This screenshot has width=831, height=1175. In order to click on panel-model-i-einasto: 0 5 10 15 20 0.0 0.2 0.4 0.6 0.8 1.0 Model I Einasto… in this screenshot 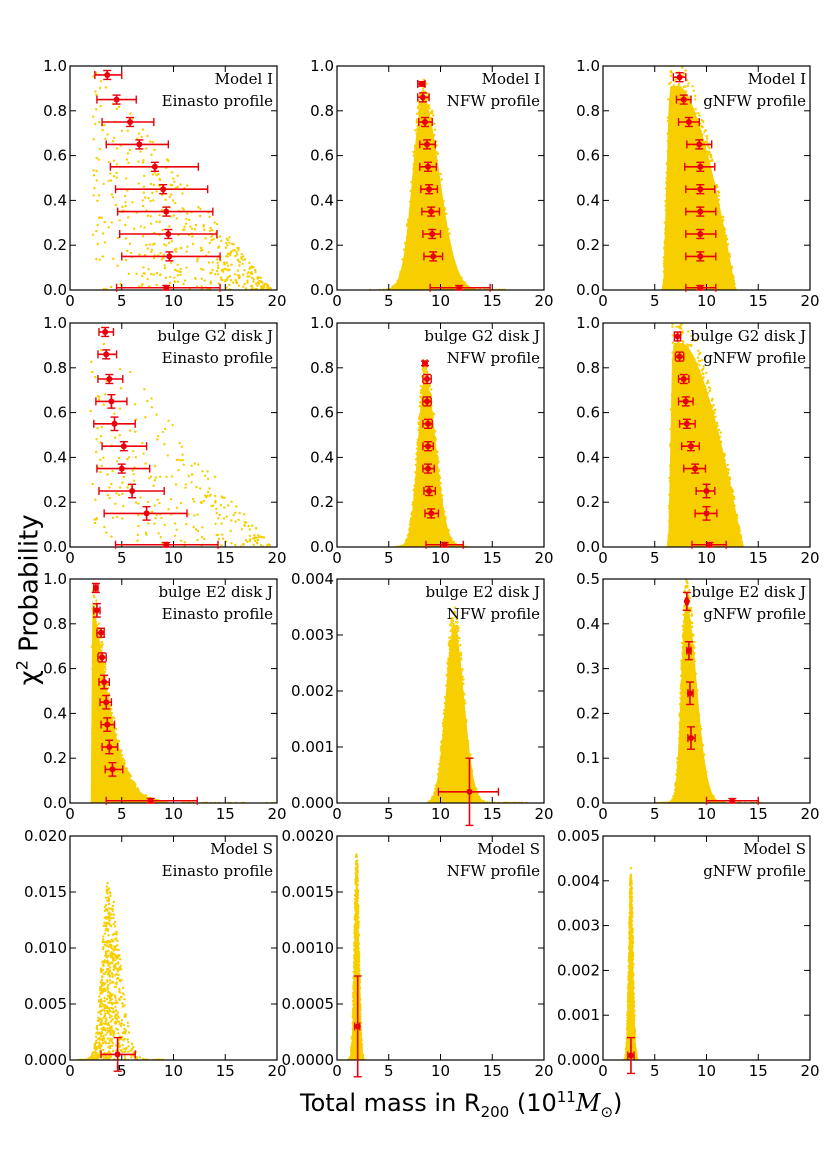, I will do `click(164, 183)`.